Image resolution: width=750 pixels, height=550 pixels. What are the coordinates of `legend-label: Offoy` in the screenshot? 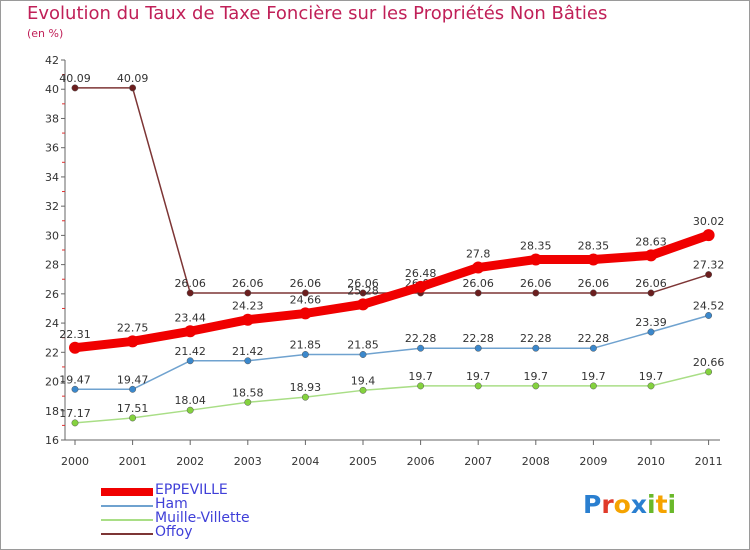 It's located at (174, 532).